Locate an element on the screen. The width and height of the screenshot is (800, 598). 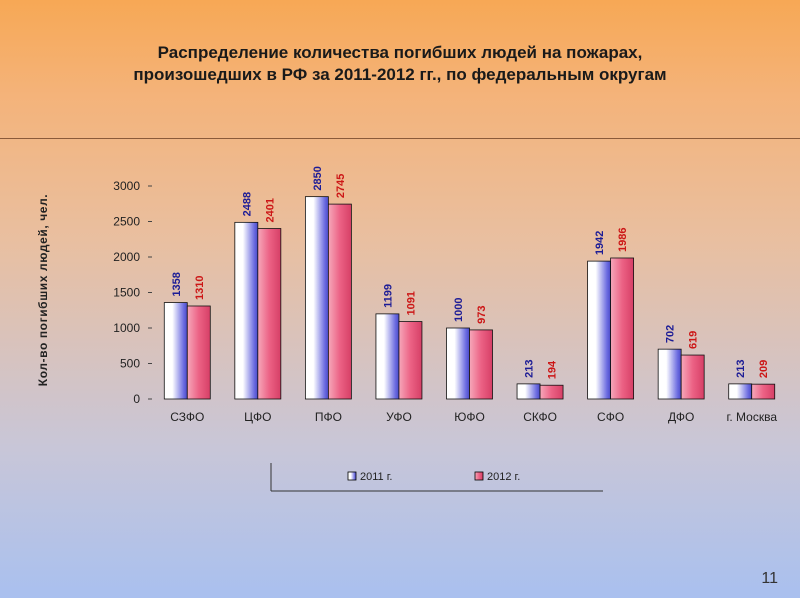
x-category-label: ЮФО is located at coordinates (469, 417).